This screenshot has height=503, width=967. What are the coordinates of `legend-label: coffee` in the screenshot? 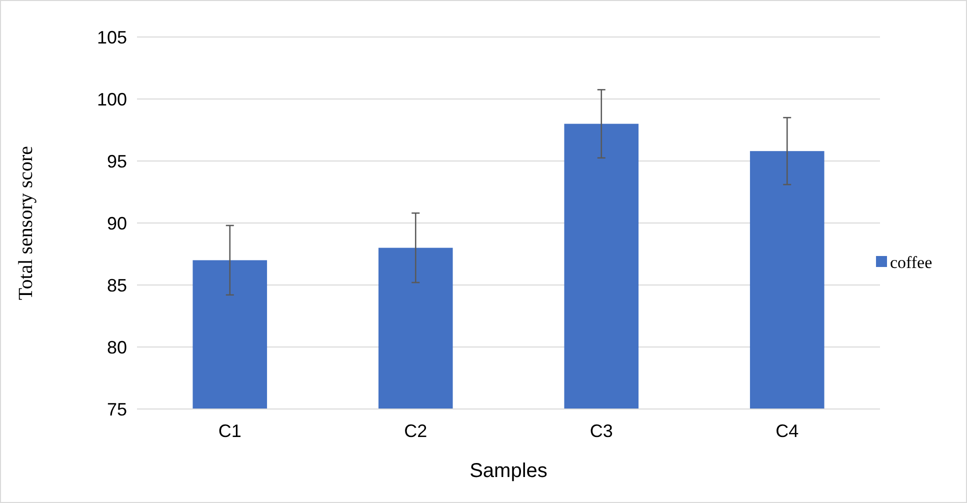 It's located at (911, 262).